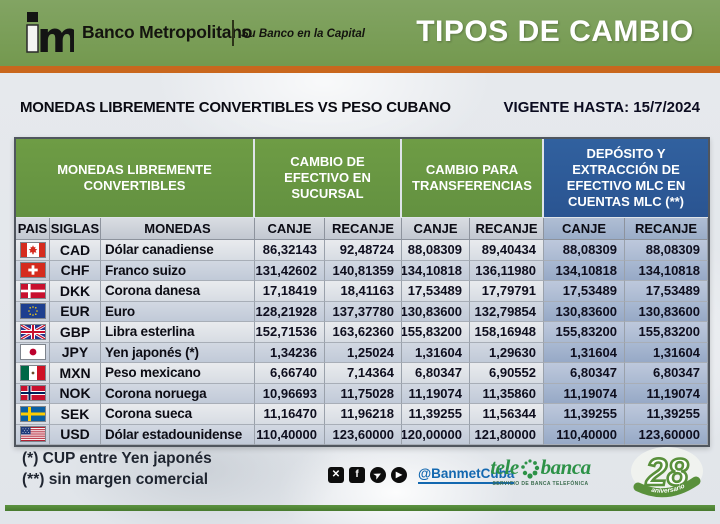 This screenshot has width=720, height=524. Describe the element at coordinates (33, 250) in the screenshot. I see `canada-flag` at that location.